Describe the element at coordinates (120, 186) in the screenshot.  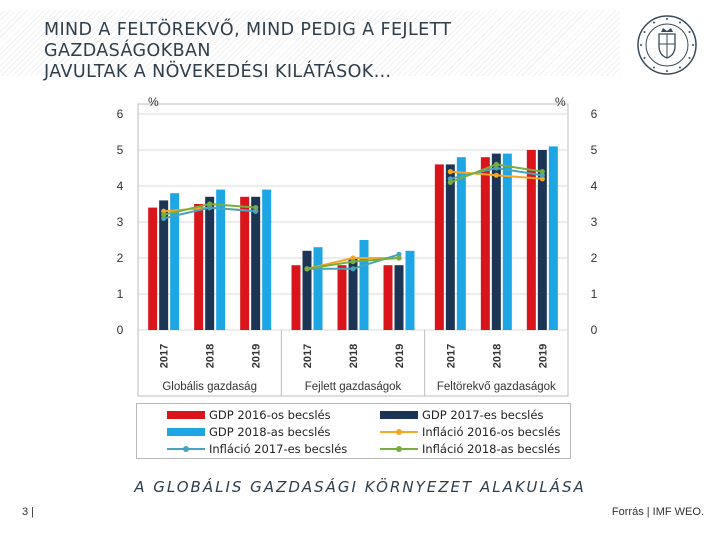
I see `y-tick-left-4: 4` at that location.